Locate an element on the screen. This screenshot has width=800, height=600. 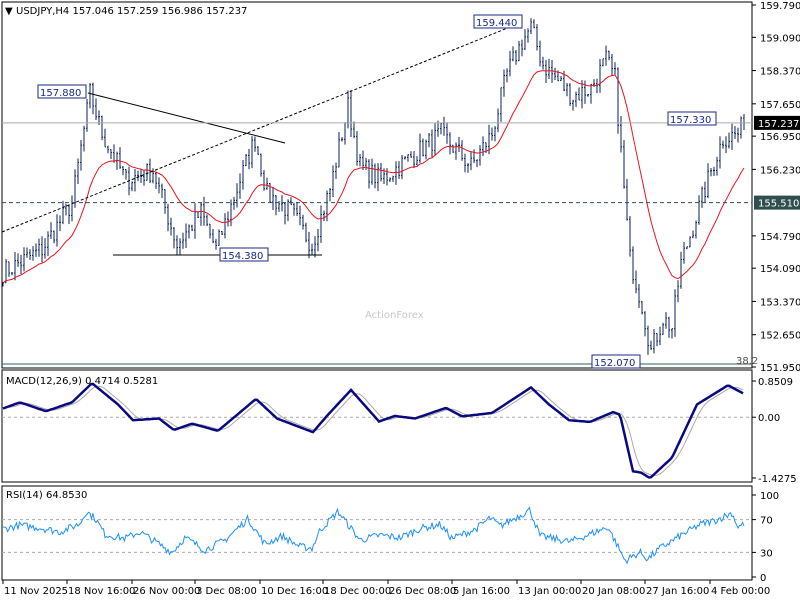
price-label-box-recent_high is located at coordinates (692, 118).